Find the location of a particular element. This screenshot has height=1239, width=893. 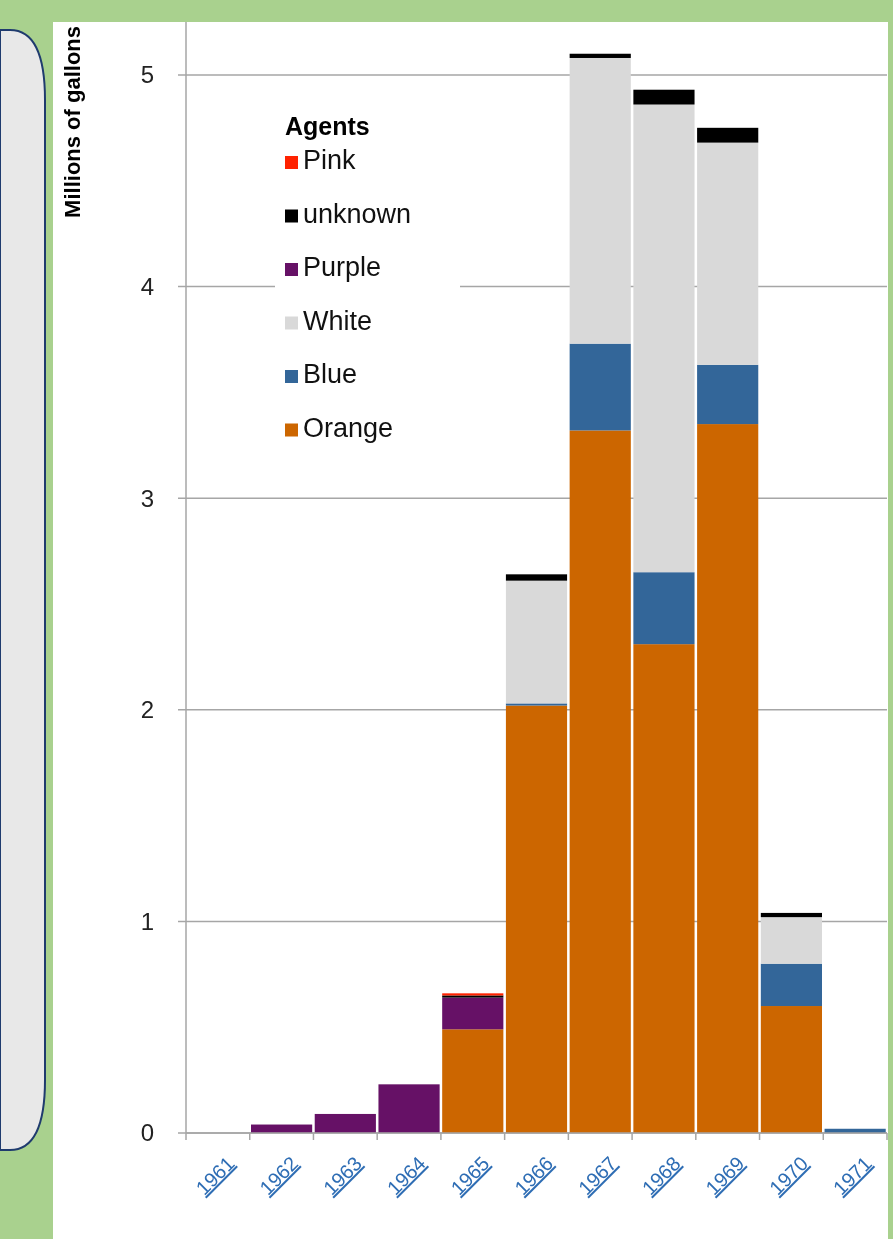

legend-label: White is located at coordinates (338, 320).